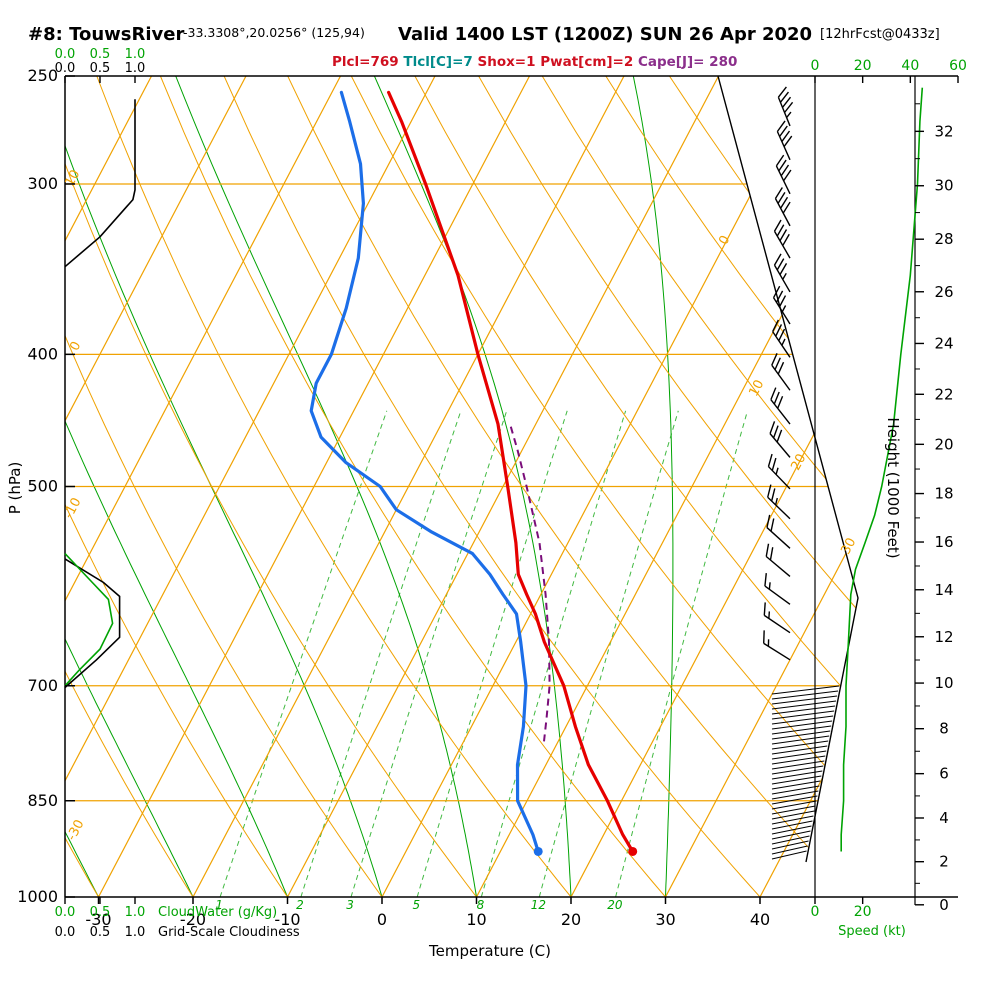 This screenshot has width=1000, height=1004. Describe the element at coordinates (350, 905) in the screenshot. I see `mixing-ratio-label: 3` at that location.